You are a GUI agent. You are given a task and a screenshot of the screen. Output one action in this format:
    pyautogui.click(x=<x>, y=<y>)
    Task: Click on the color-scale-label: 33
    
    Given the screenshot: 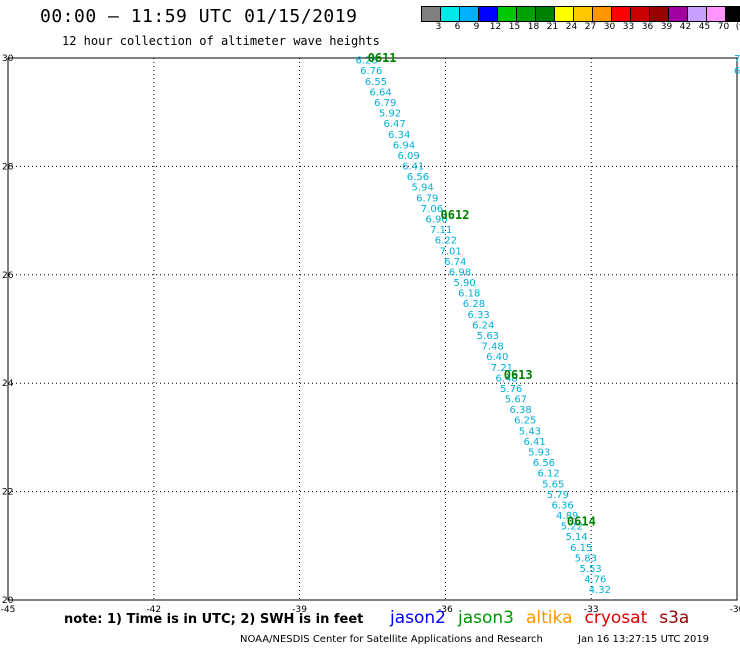 What is the action you would take?
    pyautogui.click(x=628, y=27)
    